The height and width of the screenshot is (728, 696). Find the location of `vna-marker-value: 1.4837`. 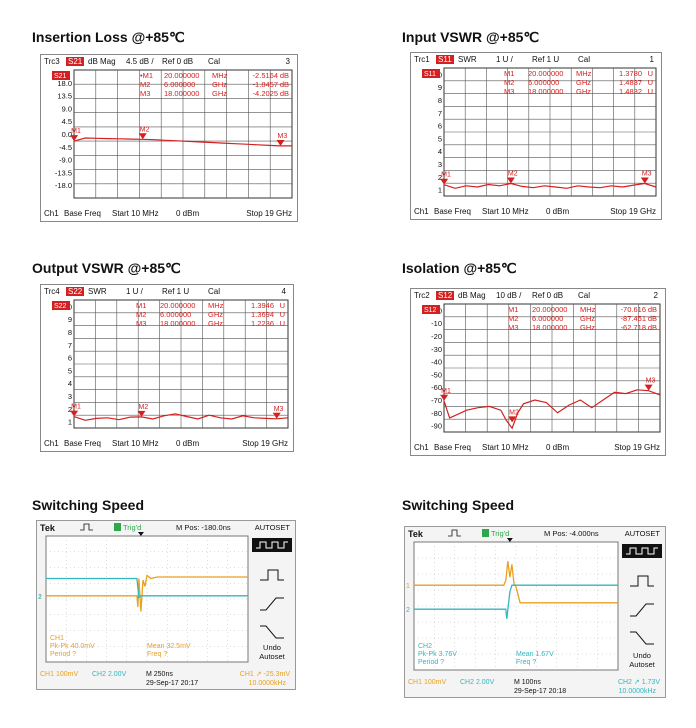

vna-marker-value: 1.4837 is located at coordinates (630, 82).